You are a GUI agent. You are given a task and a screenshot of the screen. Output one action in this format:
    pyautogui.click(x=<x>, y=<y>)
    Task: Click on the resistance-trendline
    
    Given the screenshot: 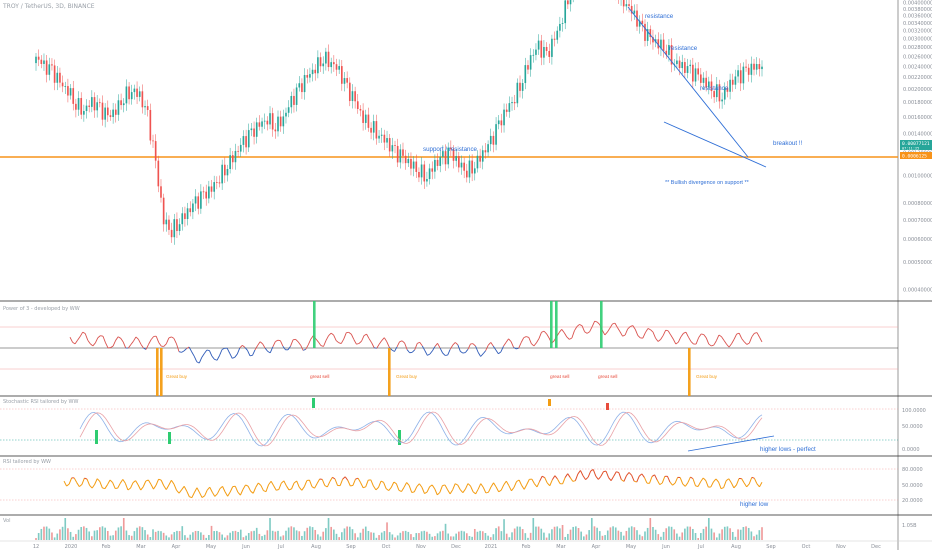 What is the action you would take?
    pyautogui.click(x=688, y=82)
    